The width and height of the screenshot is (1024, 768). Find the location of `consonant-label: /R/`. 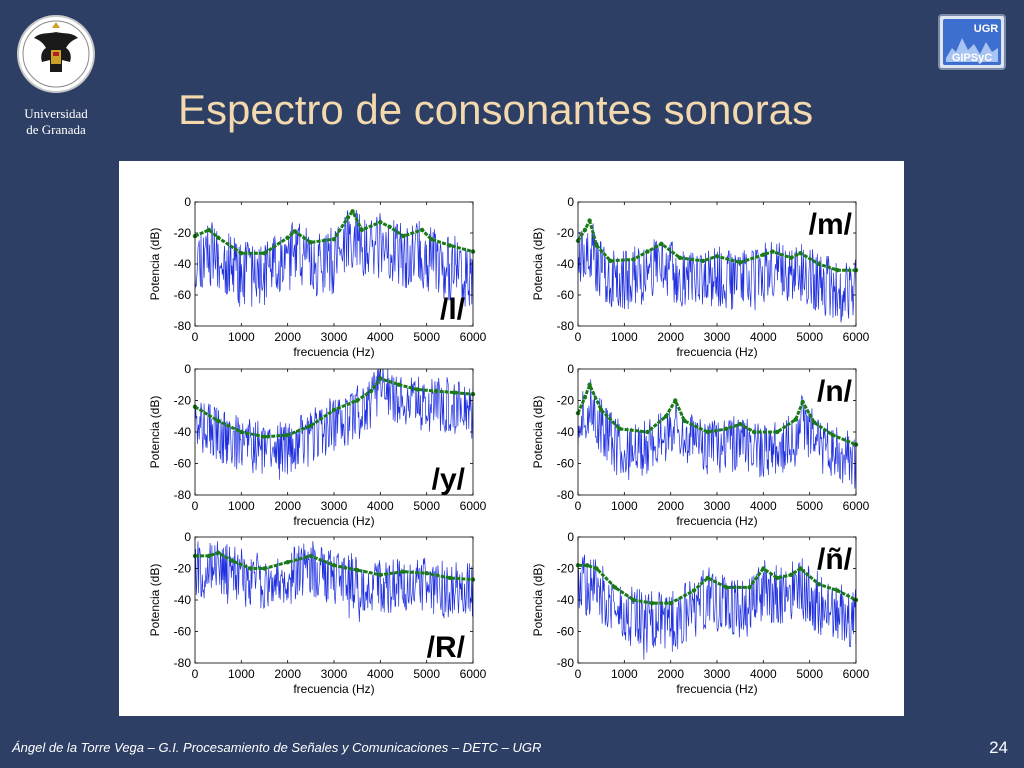

consonant-label: /R/ is located at coordinates (446, 647).